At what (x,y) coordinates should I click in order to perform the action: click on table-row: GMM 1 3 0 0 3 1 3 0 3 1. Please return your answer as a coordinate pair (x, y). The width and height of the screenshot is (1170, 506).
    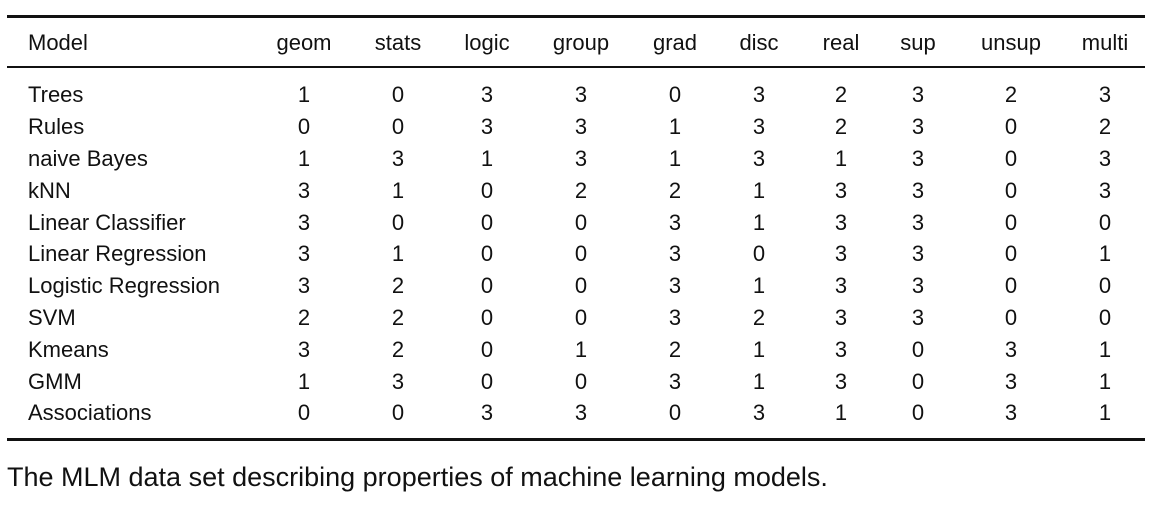
    Looking at the image, I should click on (576, 382).